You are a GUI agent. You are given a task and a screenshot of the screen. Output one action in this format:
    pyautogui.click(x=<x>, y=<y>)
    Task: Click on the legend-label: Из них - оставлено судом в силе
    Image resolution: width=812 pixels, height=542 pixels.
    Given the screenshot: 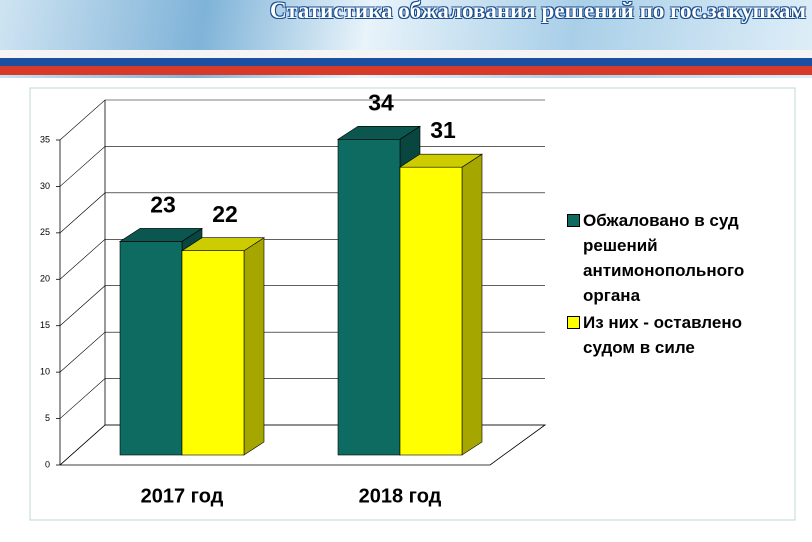 What is the action you would take?
    pyautogui.click(x=662, y=335)
    